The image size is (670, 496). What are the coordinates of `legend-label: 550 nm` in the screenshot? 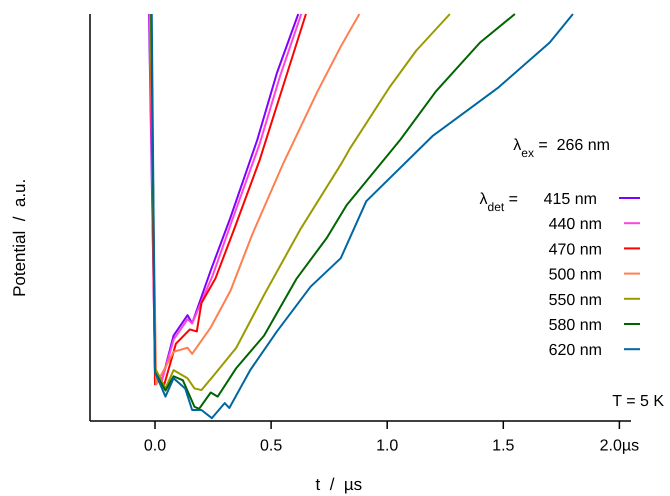 It's located at (575, 300).